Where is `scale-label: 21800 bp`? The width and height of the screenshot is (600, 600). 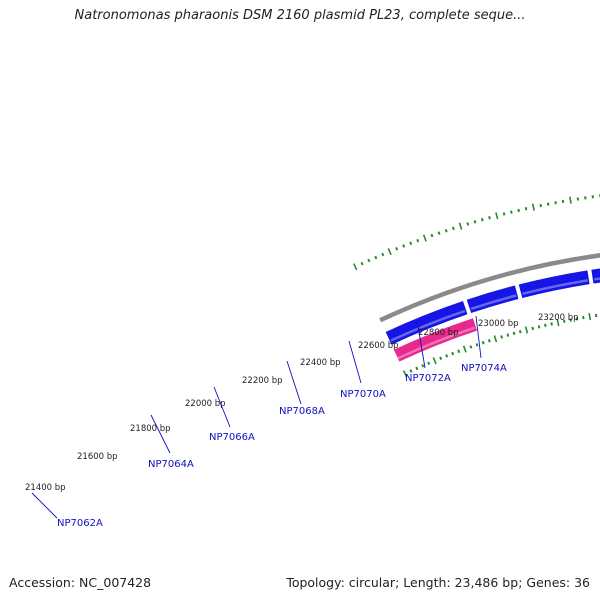
scale-label: 21800 bp is located at coordinates (150, 429).